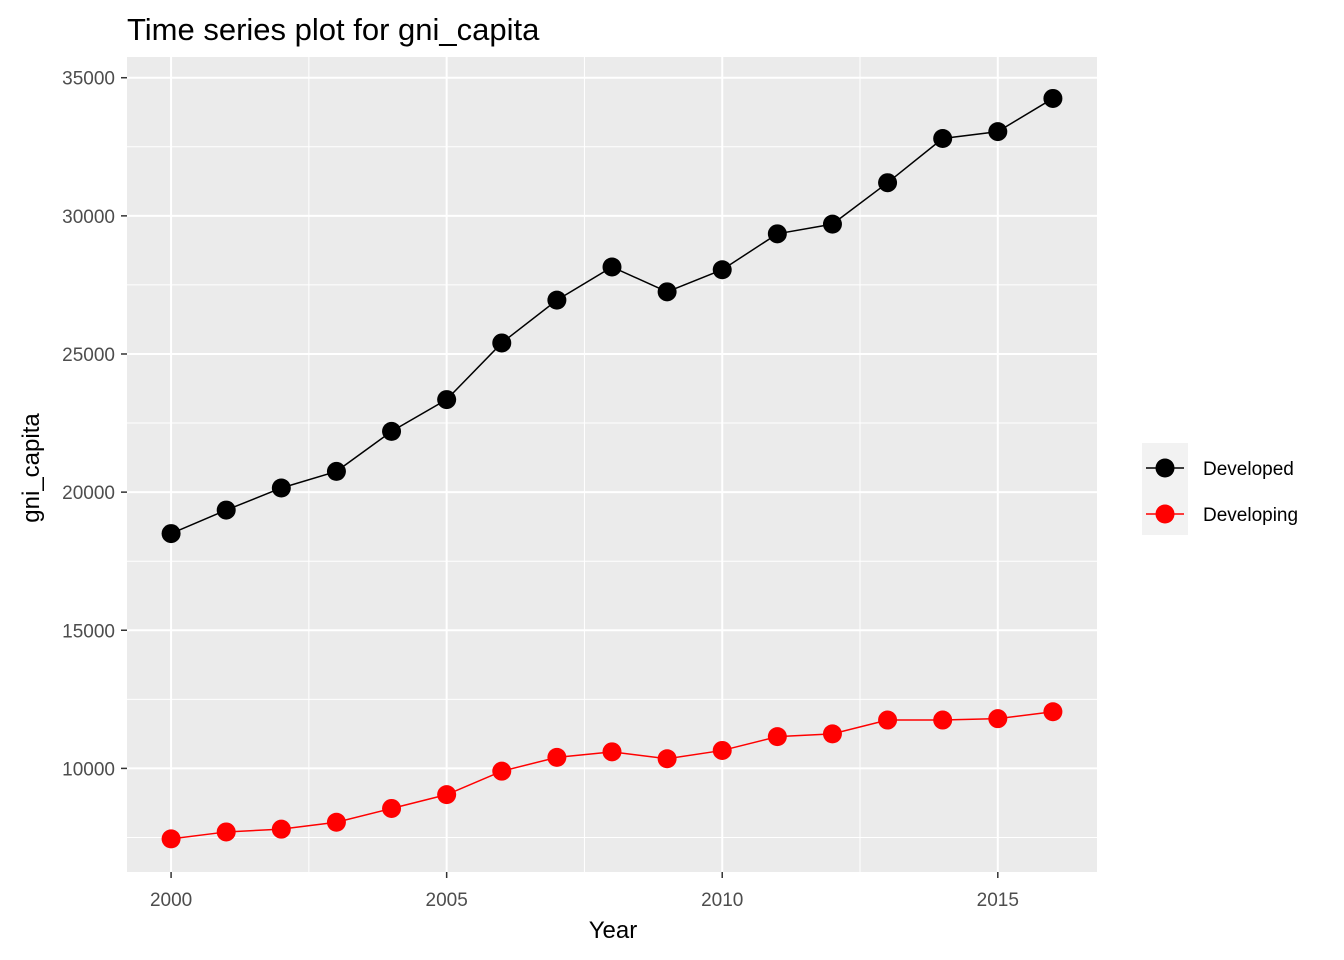 The height and width of the screenshot is (960, 1344). What do you see at coordinates (447, 900) in the screenshot?
I see `x-tick-label: 2005` at bounding box center [447, 900].